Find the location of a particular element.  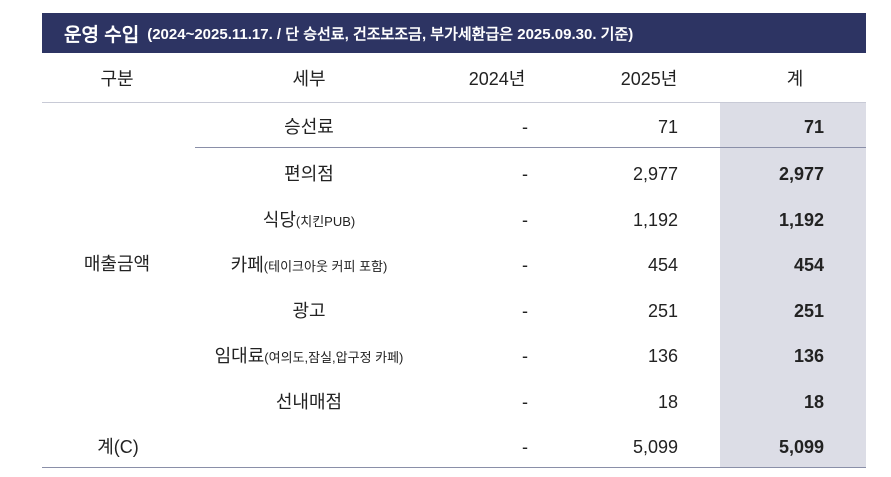

bottom-rule is located at coordinates (454, 467).